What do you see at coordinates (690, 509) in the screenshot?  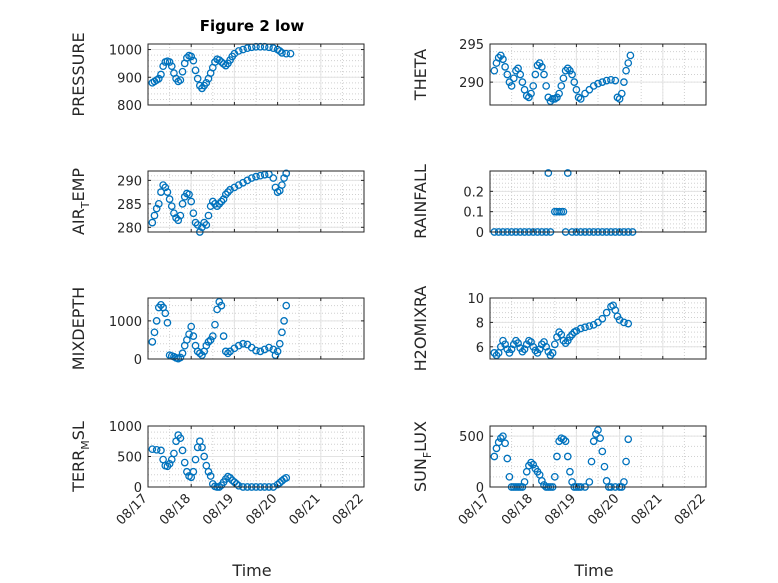 I see `x-tick-label: 08/22` at bounding box center [690, 509].